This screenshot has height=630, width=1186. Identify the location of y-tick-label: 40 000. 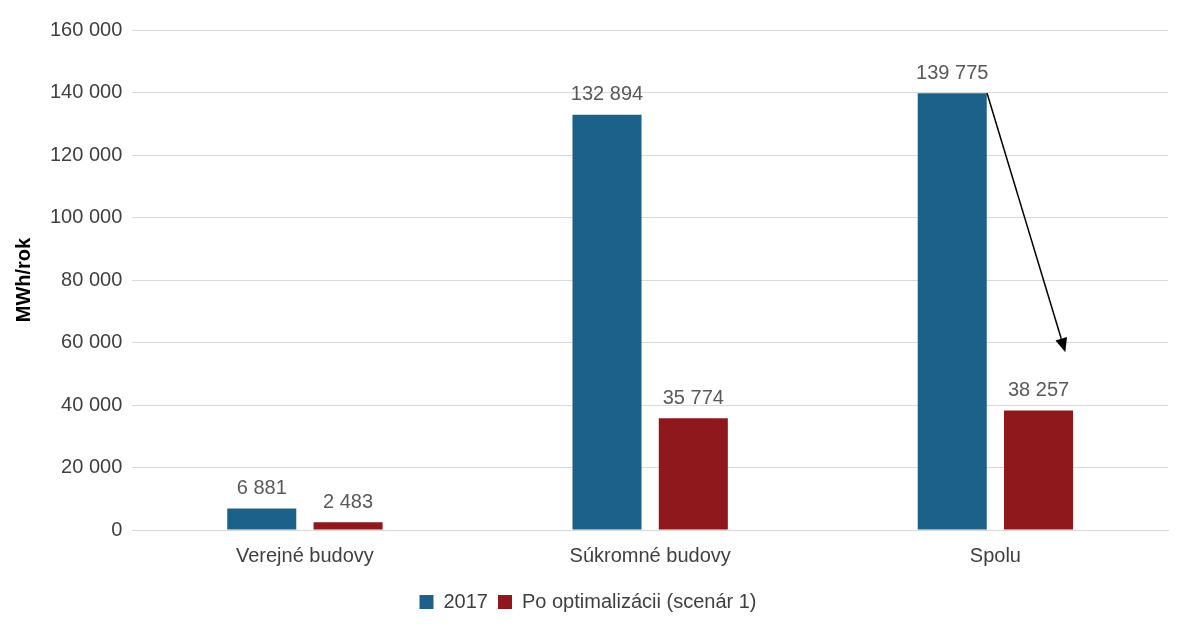
(92, 403).